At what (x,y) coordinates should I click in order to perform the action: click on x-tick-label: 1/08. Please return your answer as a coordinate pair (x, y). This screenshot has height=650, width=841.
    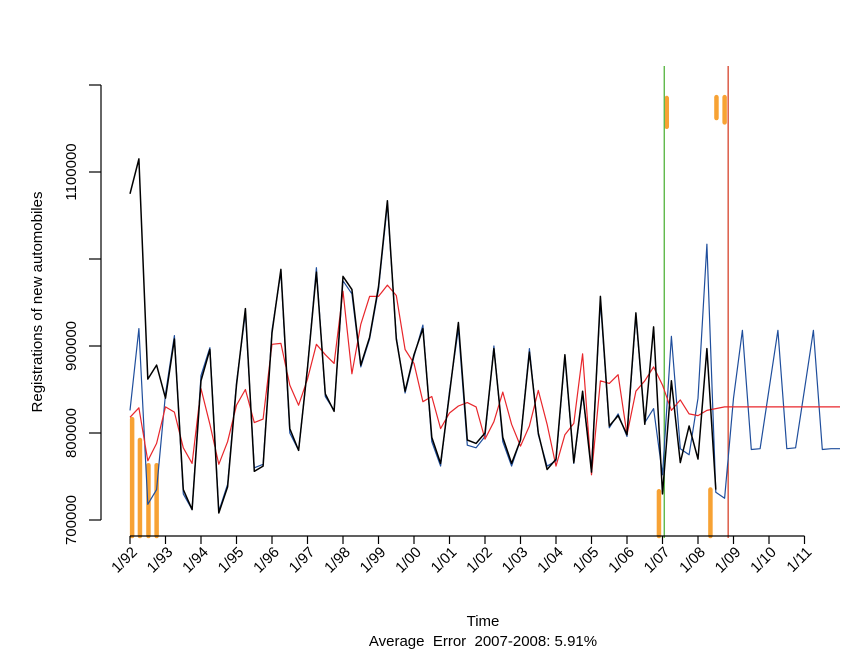
    Looking at the image, I should click on (692, 560).